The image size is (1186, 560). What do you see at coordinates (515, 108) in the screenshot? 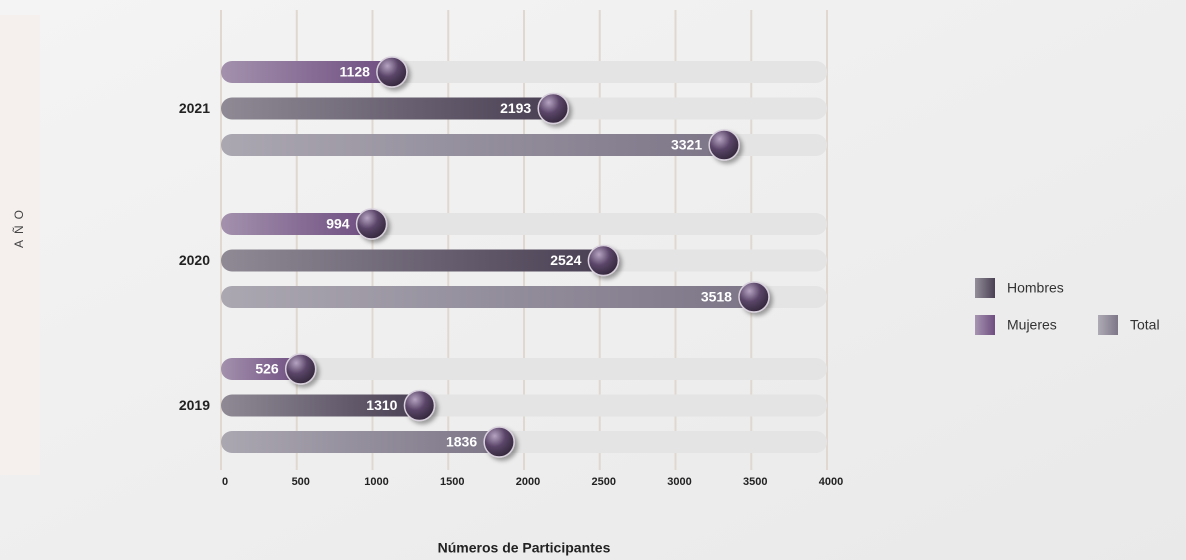
I see `value-label: 2193` at bounding box center [515, 108].